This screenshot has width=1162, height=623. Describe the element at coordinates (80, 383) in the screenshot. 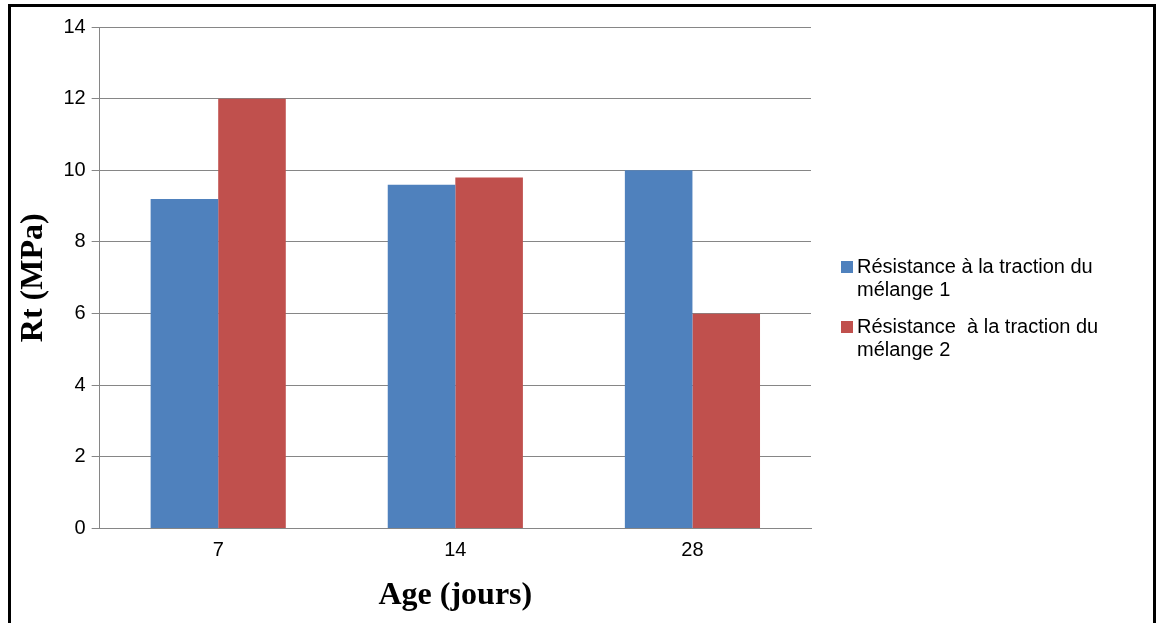

I see `y-tick-label: 4` at that location.